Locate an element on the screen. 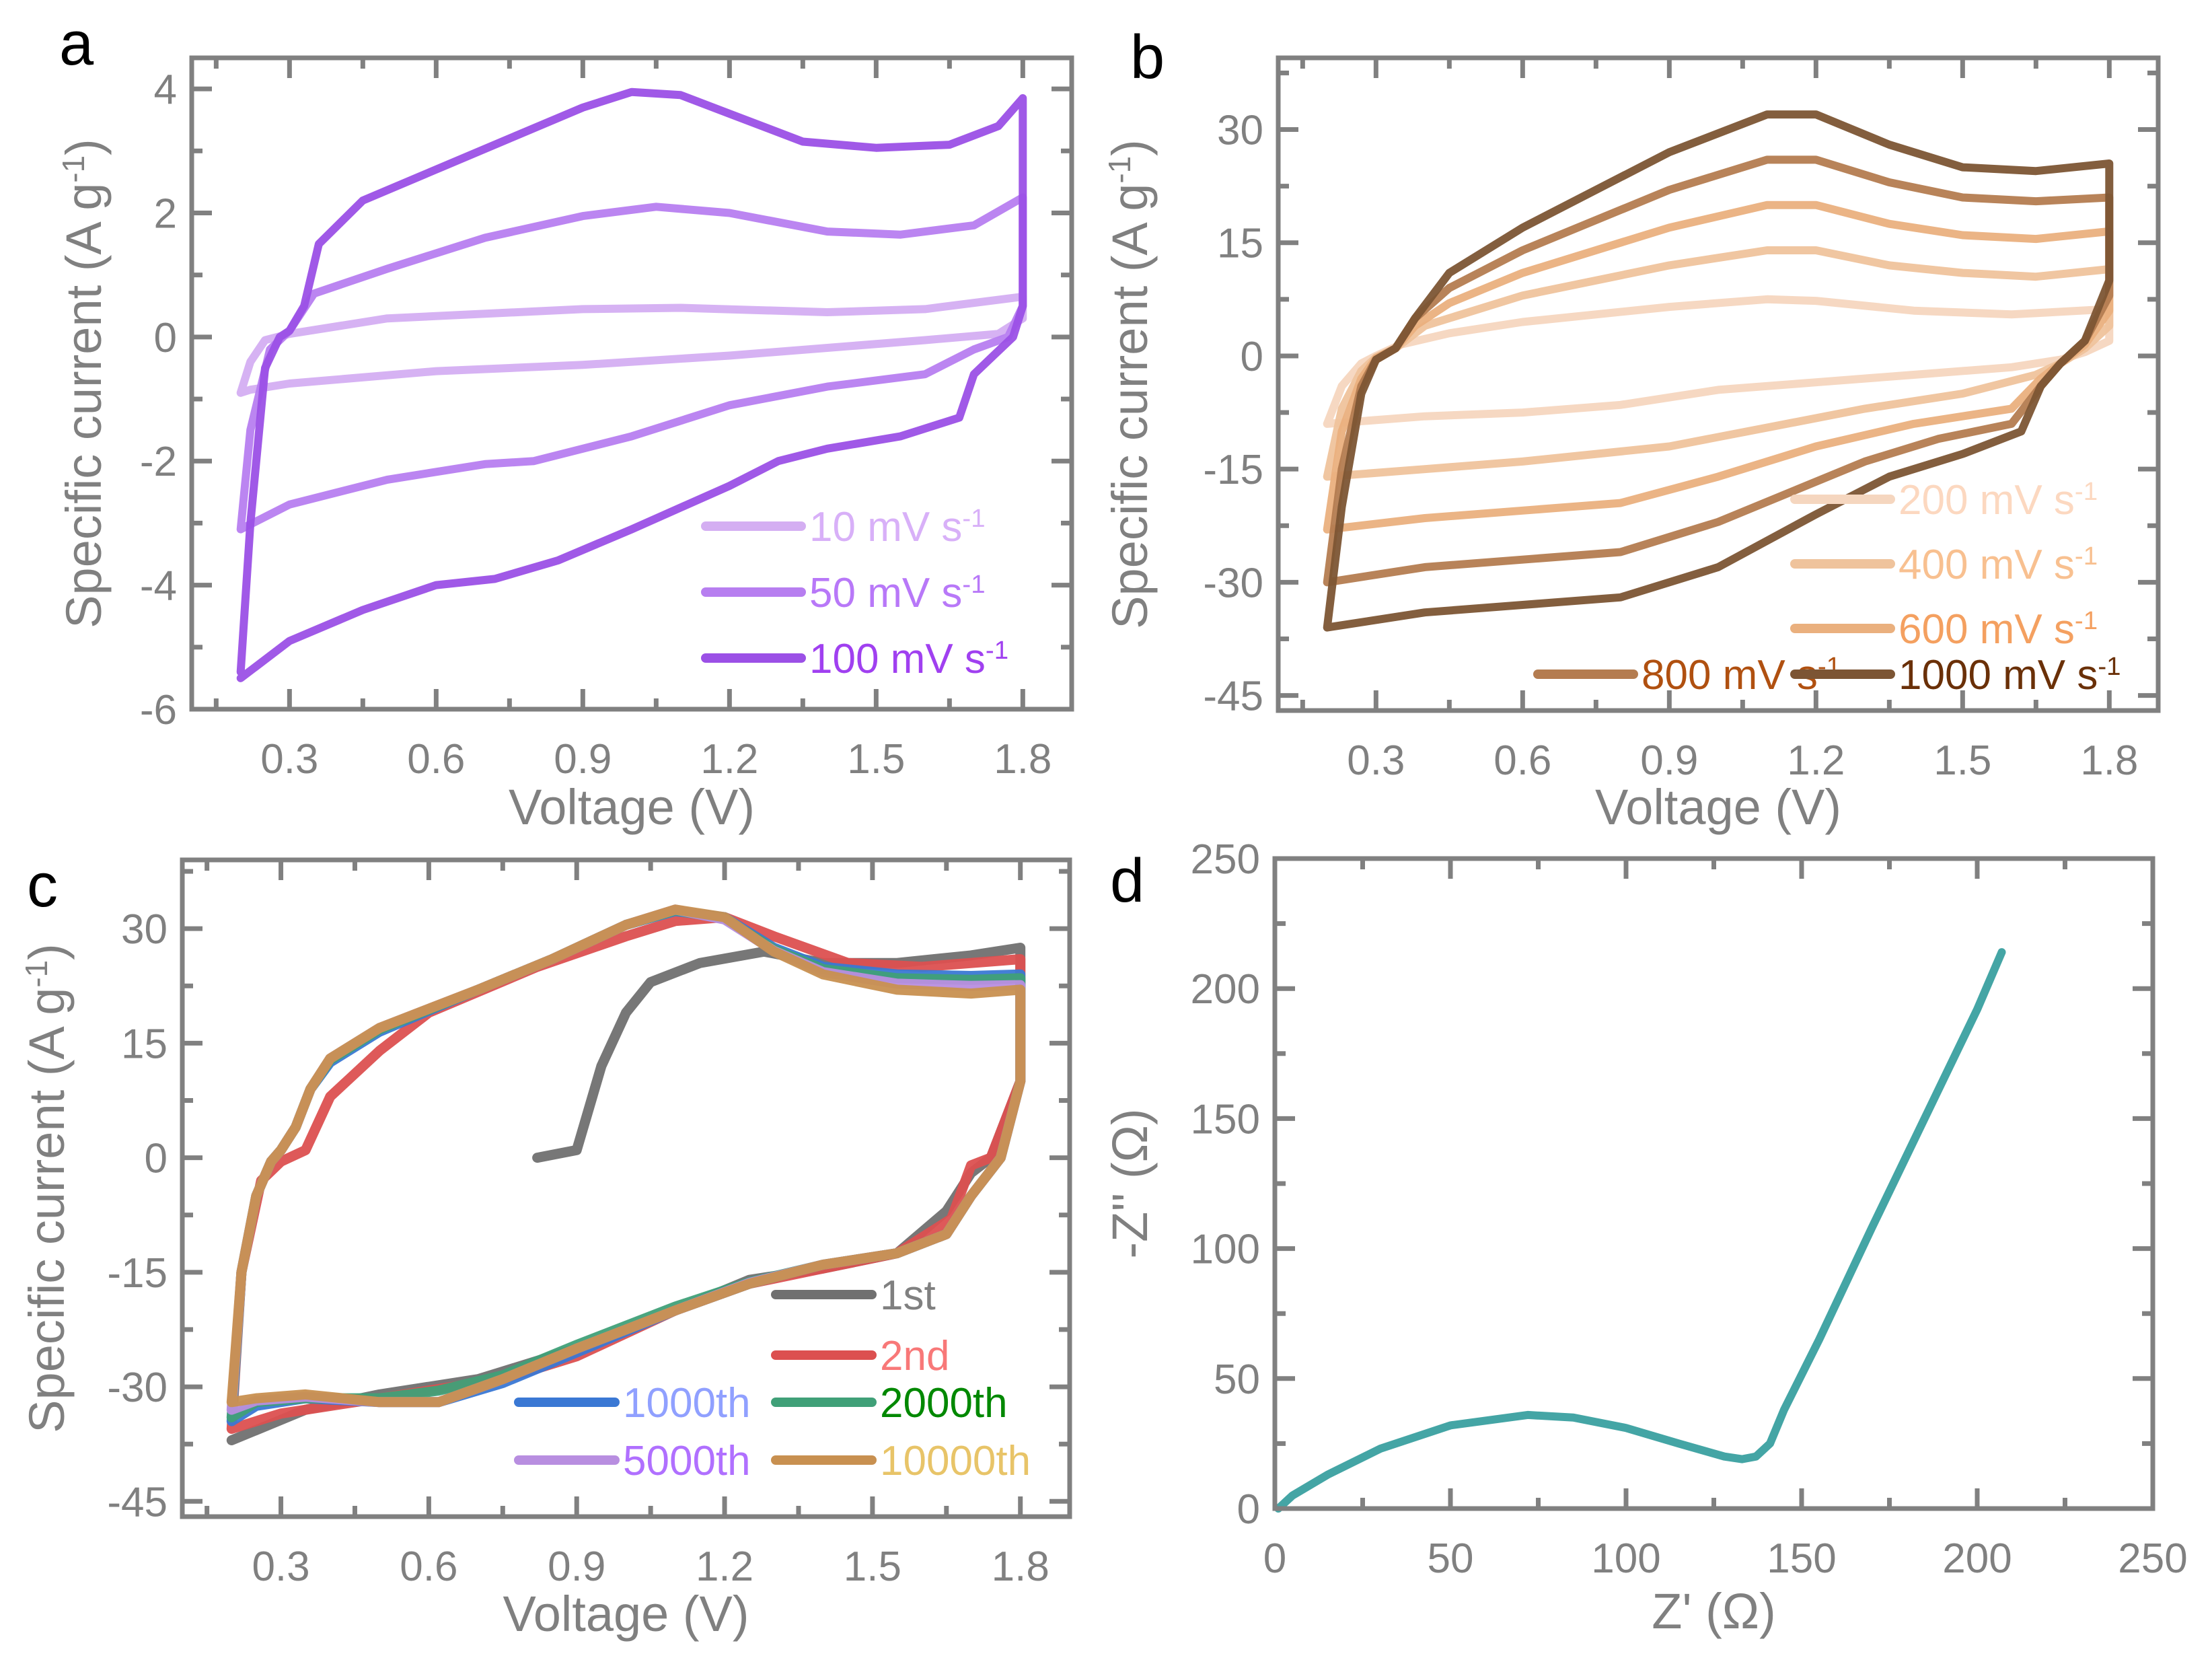 The width and height of the screenshot is (2212, 1666). legend: 1st 2nd 1000th 2000th 5000th 10000th is located at coordinates (772, 1378).